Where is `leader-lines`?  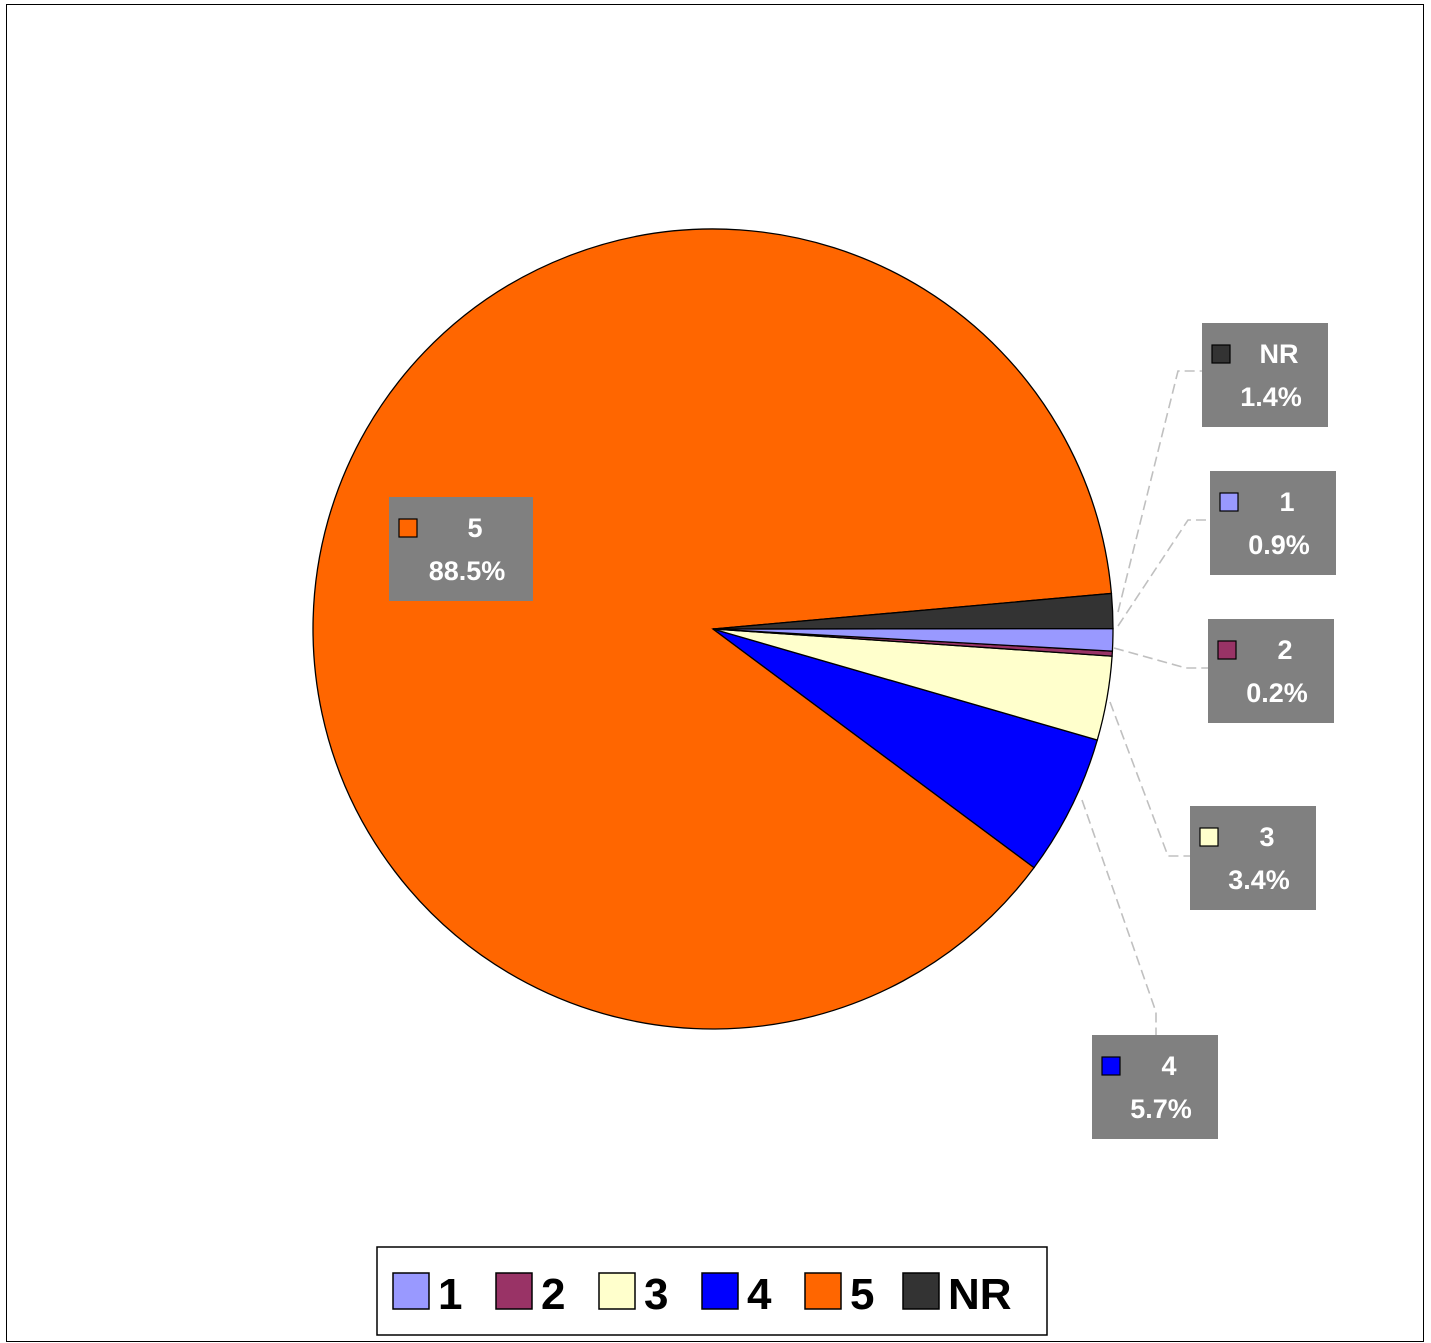
leader-lines is located at coordinates (1145, 702).